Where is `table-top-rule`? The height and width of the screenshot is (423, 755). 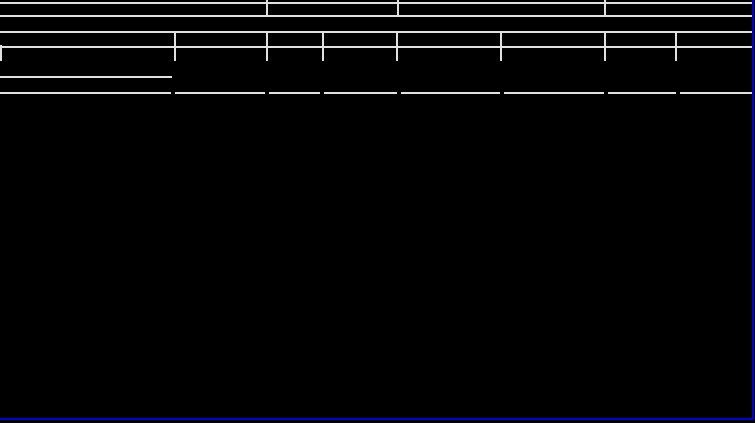 table-top-rule is located at coordinates (376, 3).